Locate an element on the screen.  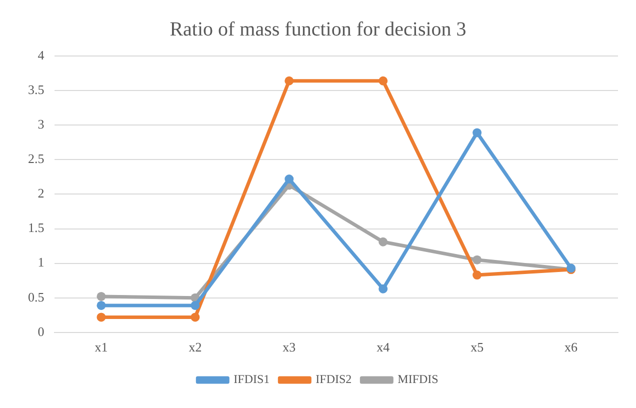
y-tick-label: 1 is located at coordinates (41, 262).